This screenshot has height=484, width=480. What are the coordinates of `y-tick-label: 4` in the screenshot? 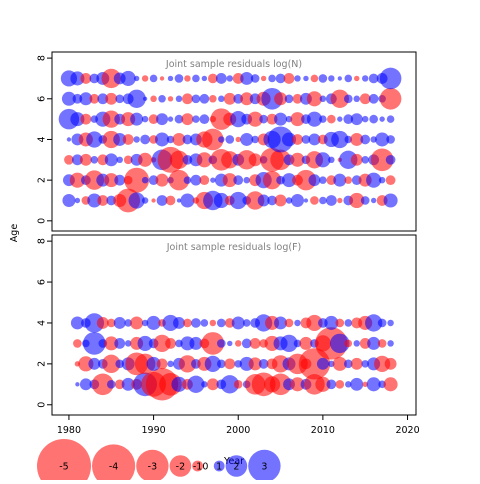 It's located at (42, 323).